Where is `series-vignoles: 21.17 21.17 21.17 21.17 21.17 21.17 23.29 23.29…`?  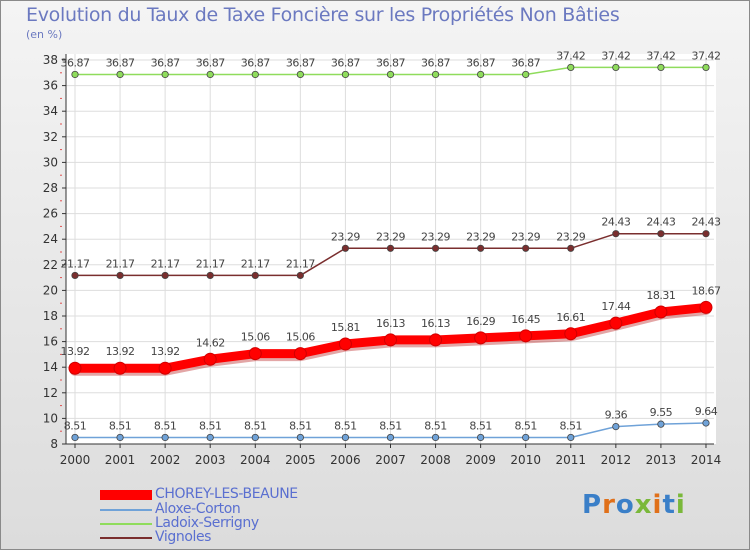
series-vignoles: 21.17 21.17 21.17 21.17 21.17 21.17 23.29 23.29… is located at coordinates (391, 248).